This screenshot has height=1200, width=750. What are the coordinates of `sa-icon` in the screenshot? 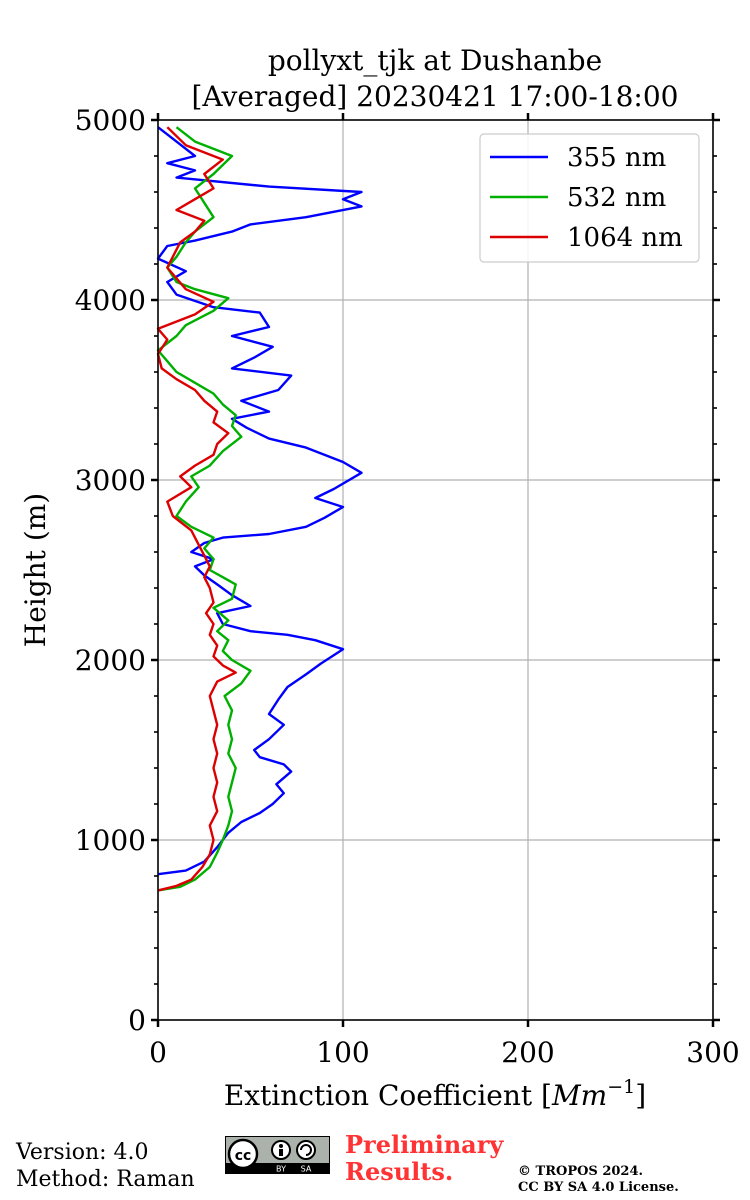 It's located at (306, 1150).